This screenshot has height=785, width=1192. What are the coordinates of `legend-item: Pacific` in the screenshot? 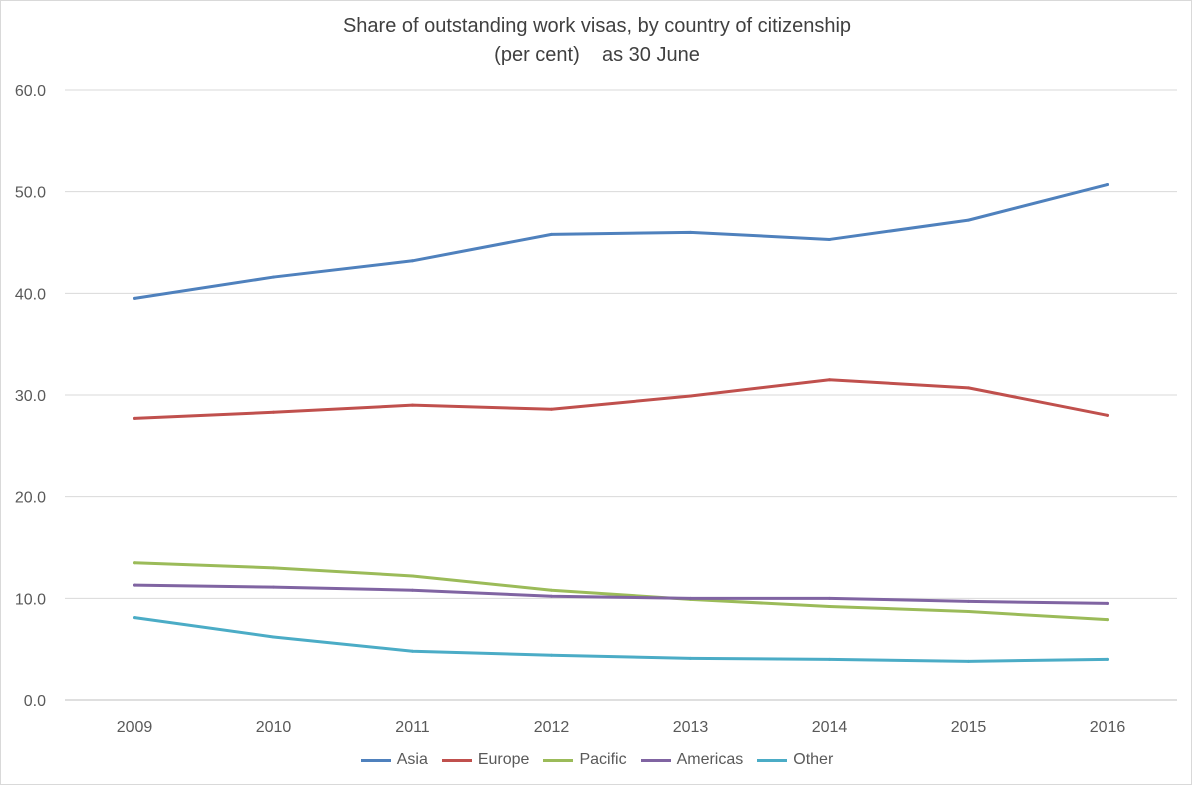 It's located at (585, 760).